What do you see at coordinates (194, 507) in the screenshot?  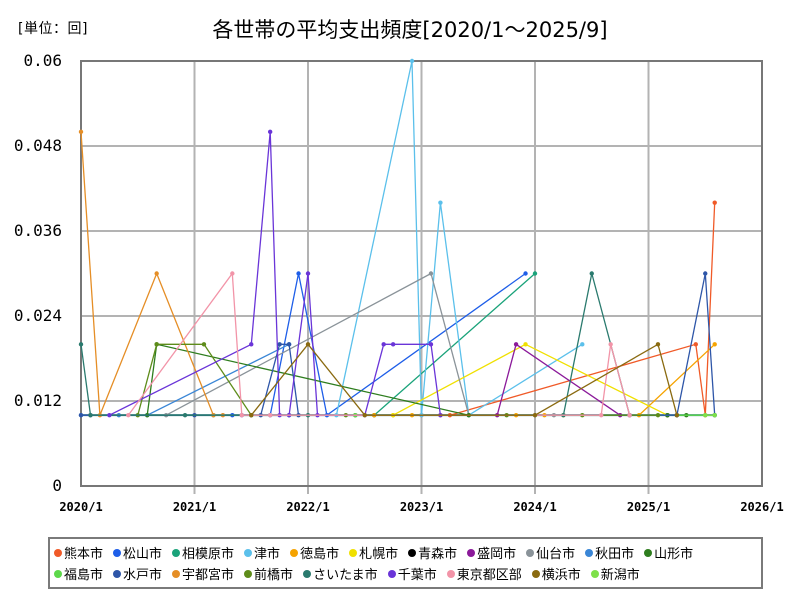 I see `x-tick-label: 2021/1` at bounding box center [194, 507].